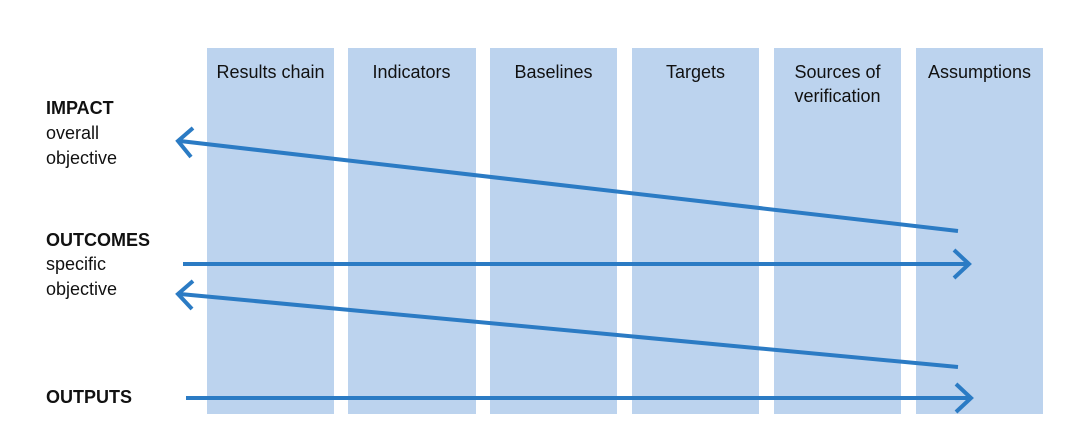  I want to click on row-title: OUTPUTS, so click(89, 397).